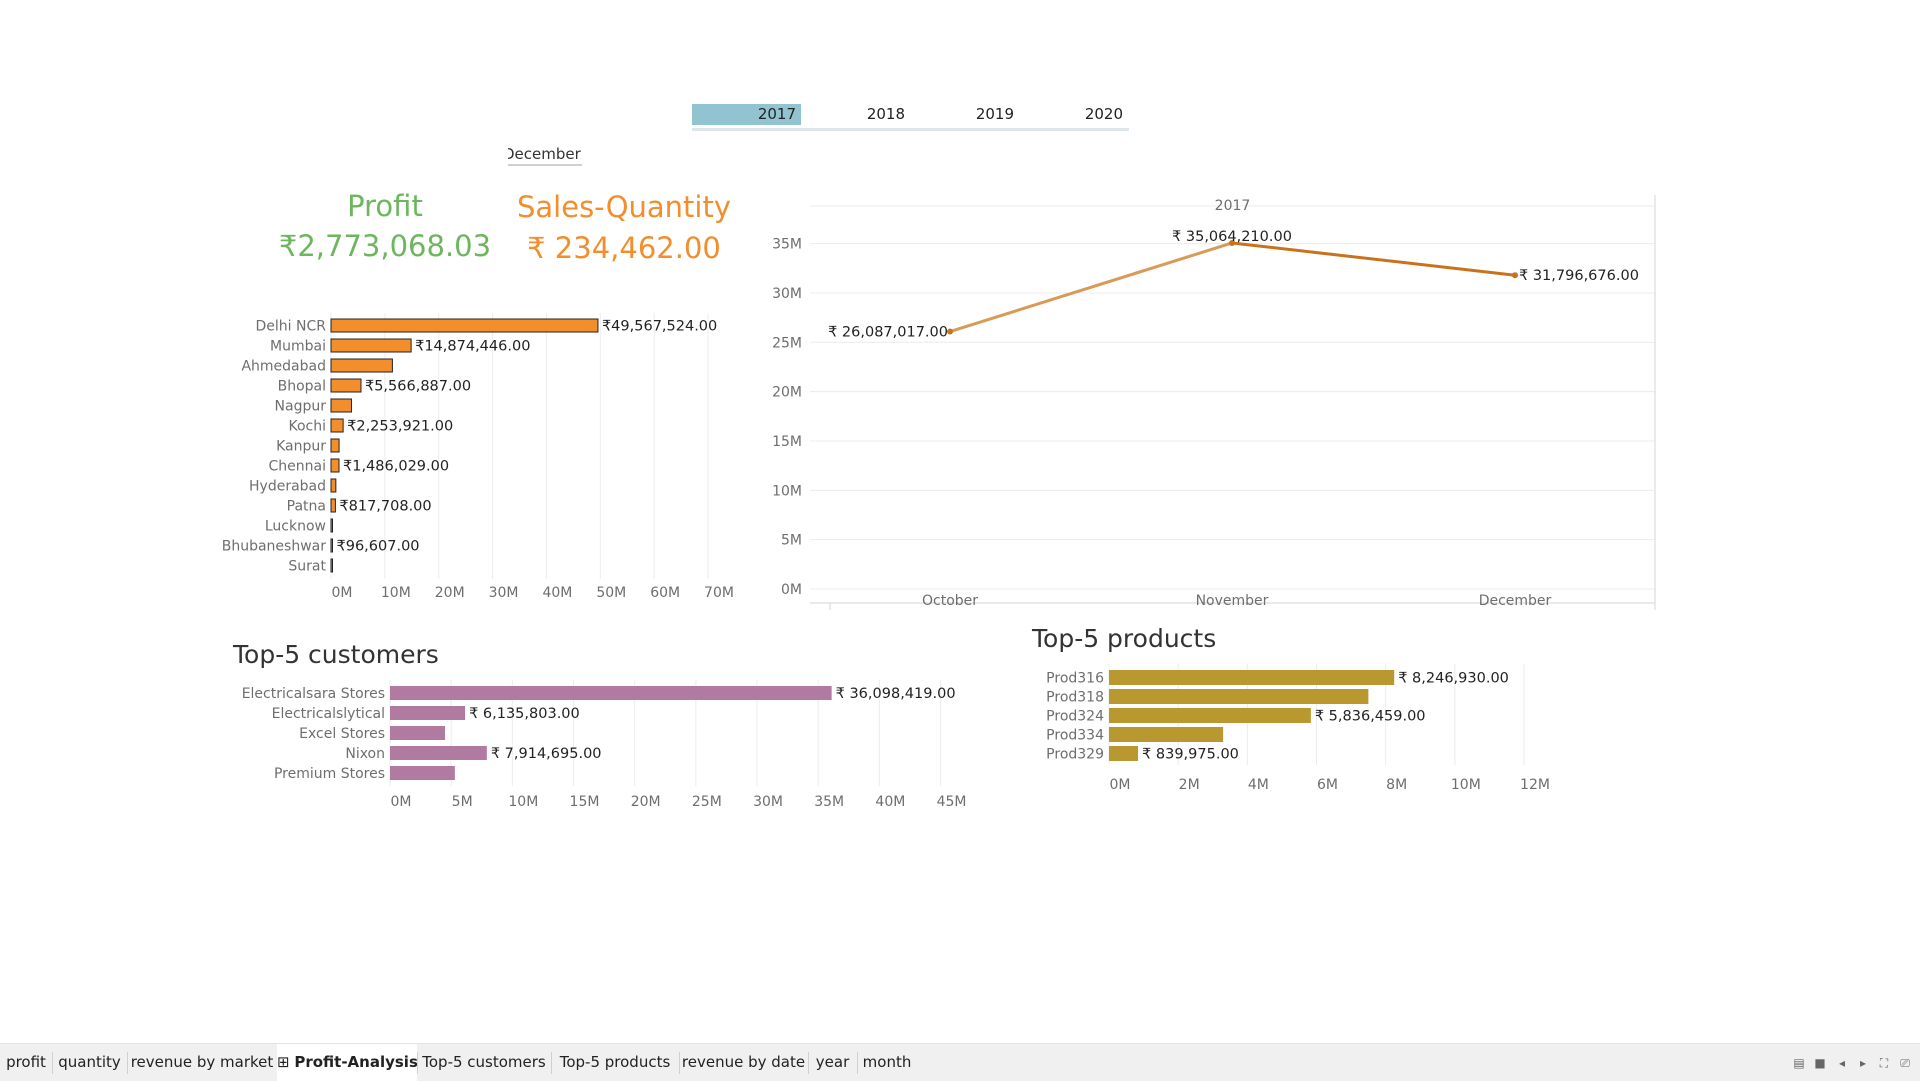 The height and width of the screenshot is (1081, 1920). Describe the element at coordinates (787, 491) in the screenshot. I see `y-tick-label: 10M` at that location.